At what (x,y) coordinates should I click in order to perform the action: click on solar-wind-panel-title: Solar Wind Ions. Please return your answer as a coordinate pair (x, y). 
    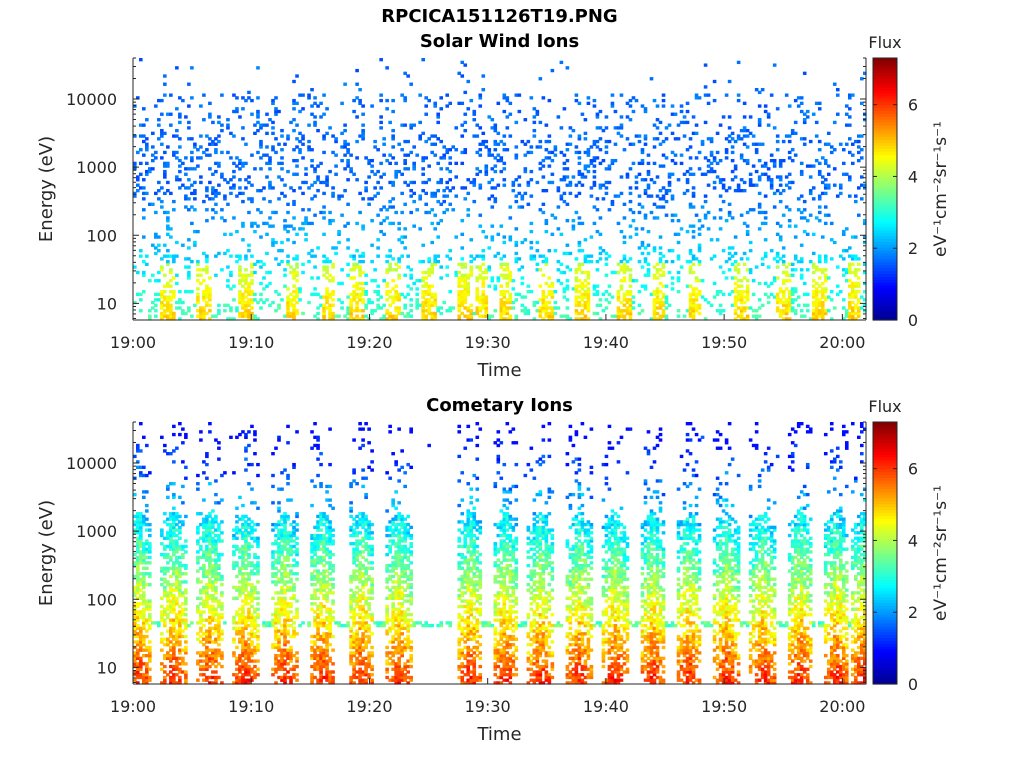
    Looking at the image, I should click on (499, 41).